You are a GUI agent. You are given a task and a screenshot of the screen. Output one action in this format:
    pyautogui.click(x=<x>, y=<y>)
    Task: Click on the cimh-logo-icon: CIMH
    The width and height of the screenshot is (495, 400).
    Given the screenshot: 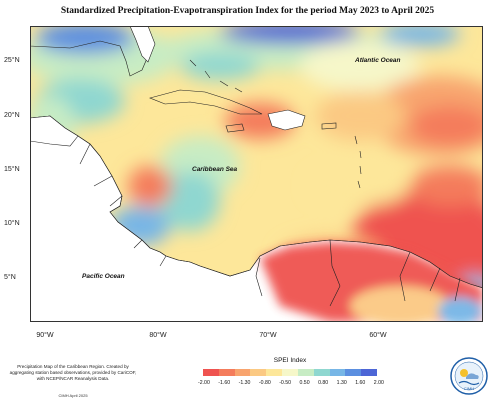 What is the action you would take?
    pyautogui.click(x=469, y=376)
    